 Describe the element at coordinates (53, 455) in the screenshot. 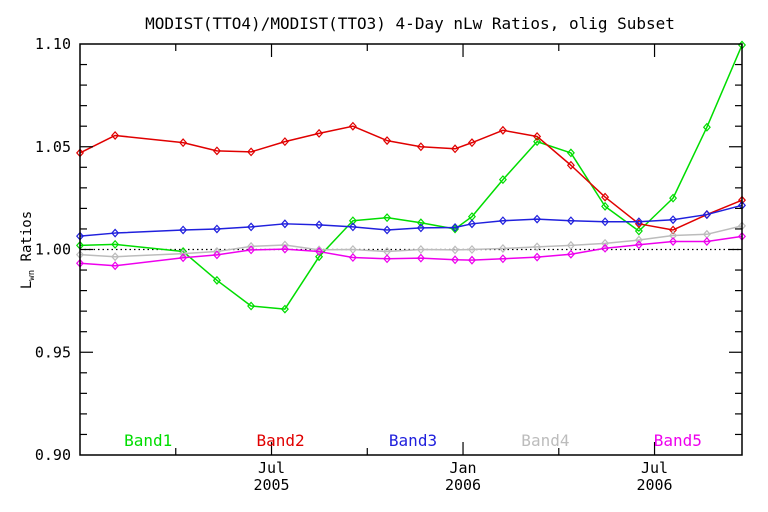

I see `y-tick-label: 0.90` at that location.